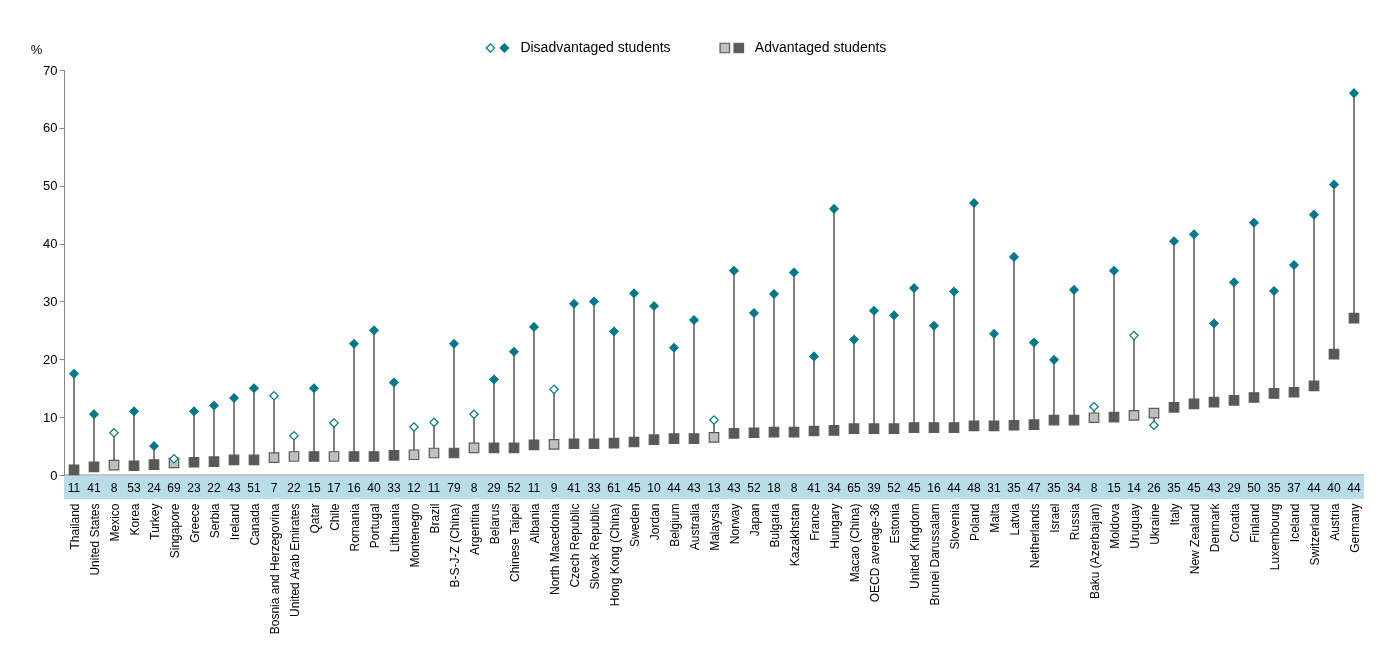  I want to click on text: 18, so click(774, 488).